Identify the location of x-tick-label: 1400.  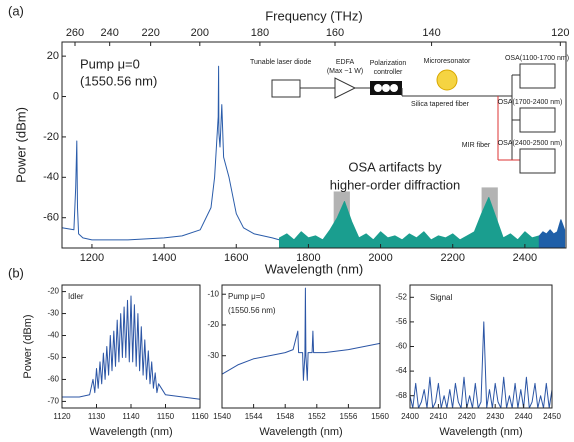
(164, 258).